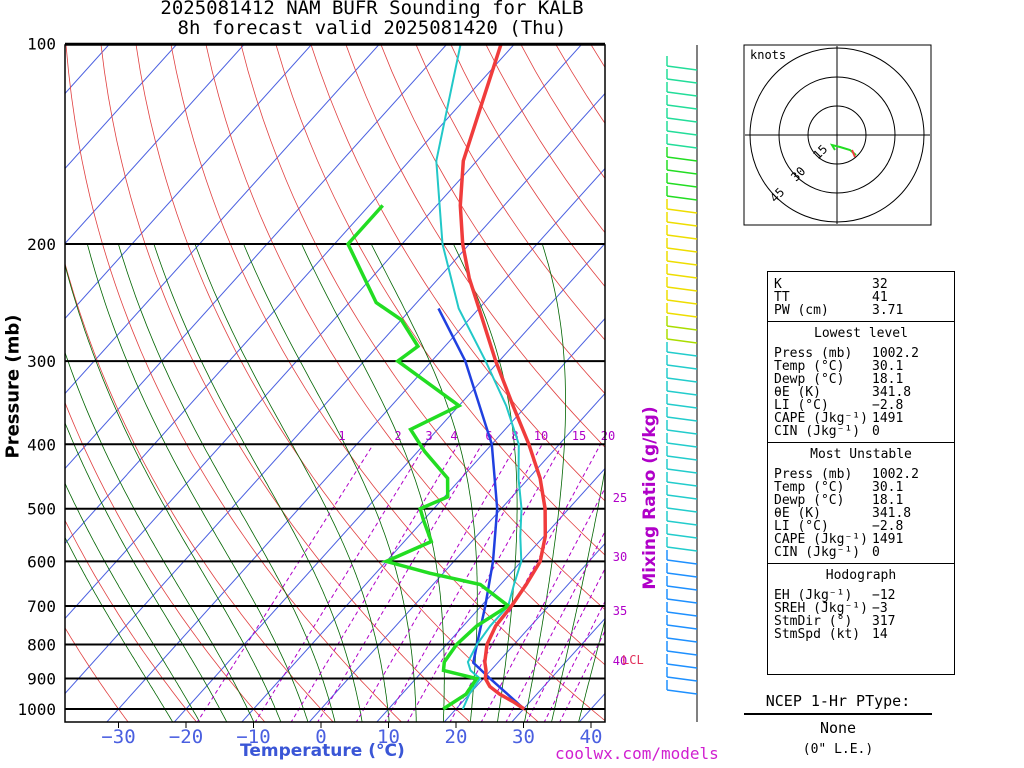  Describe the element at coordinates (861, 575) in the screenshot. I see `stats-section-heading: Hodograph` at that location.